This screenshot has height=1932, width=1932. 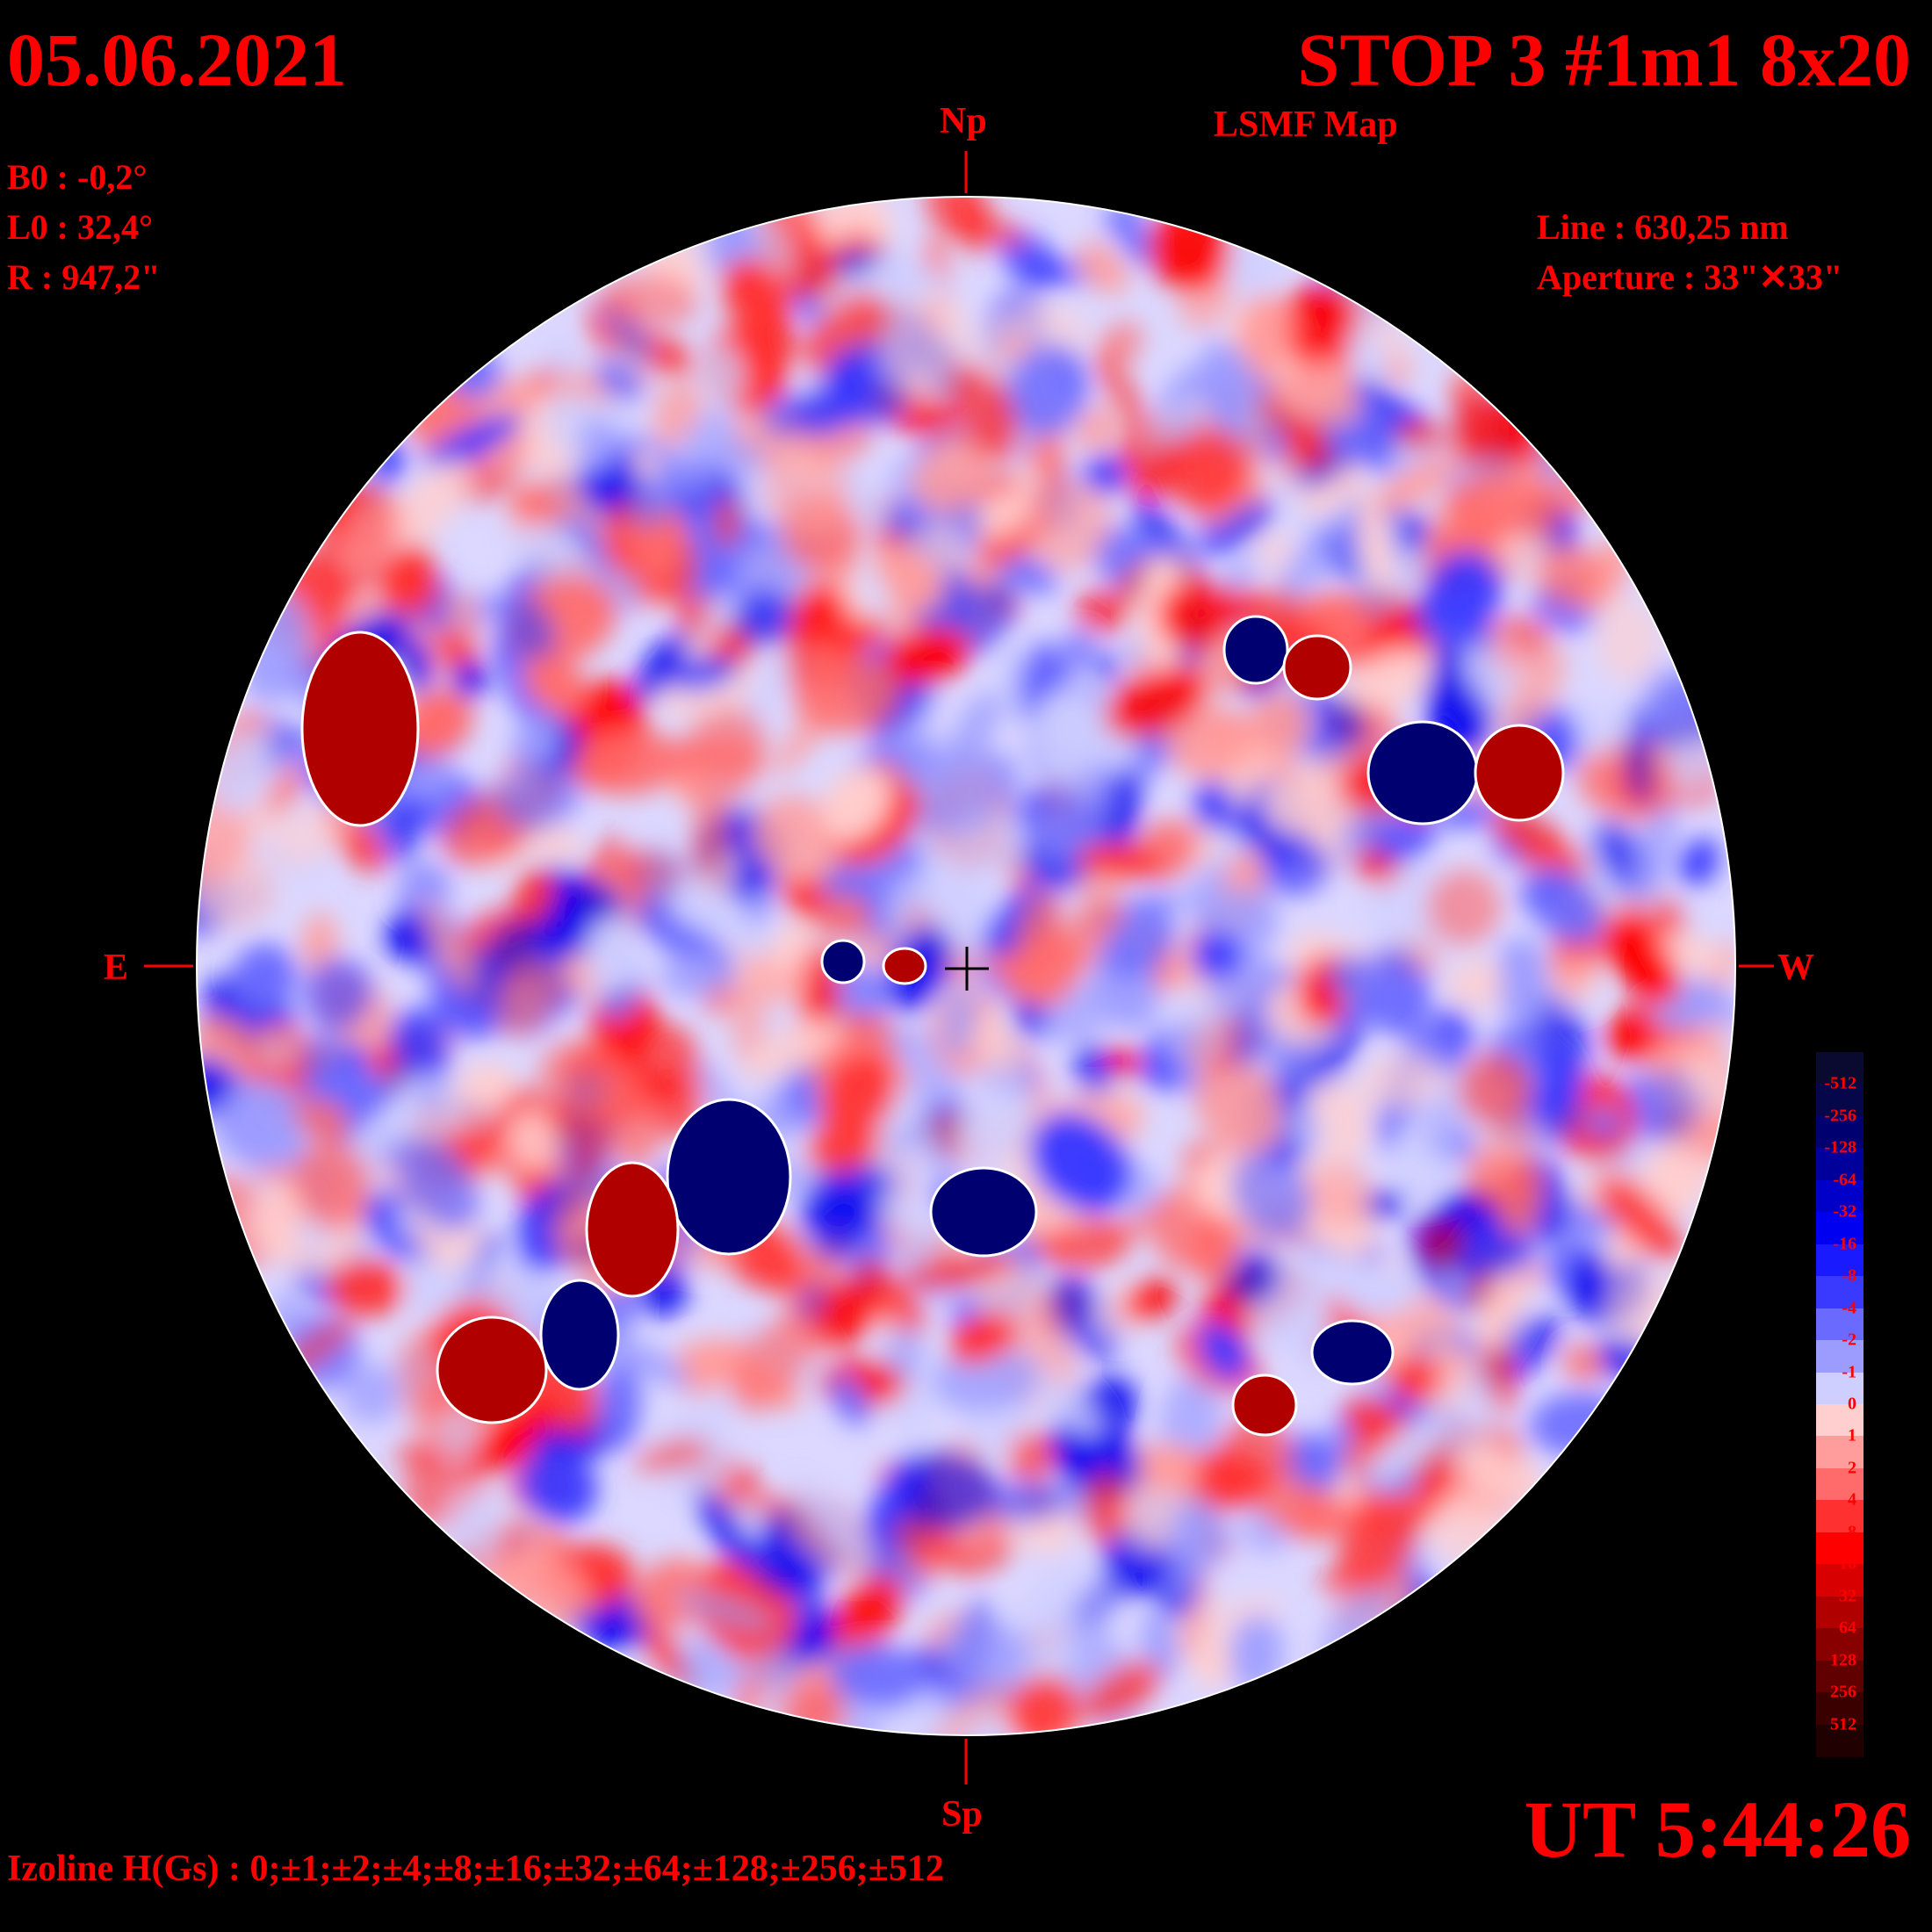 I want to click on colorbar-label: -256, so click(x=1840, y=1116).